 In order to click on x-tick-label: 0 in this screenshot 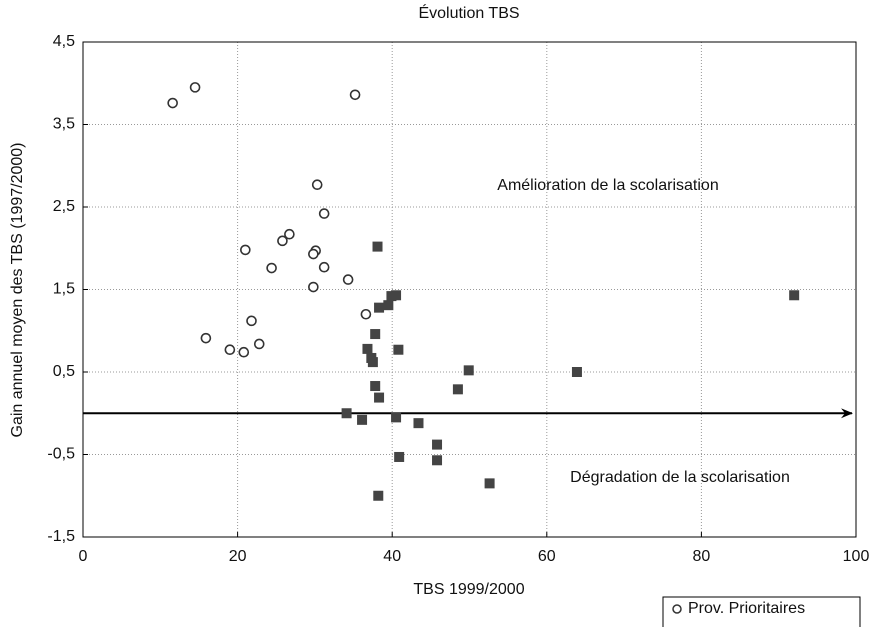, I will do `click(83, 556)`.